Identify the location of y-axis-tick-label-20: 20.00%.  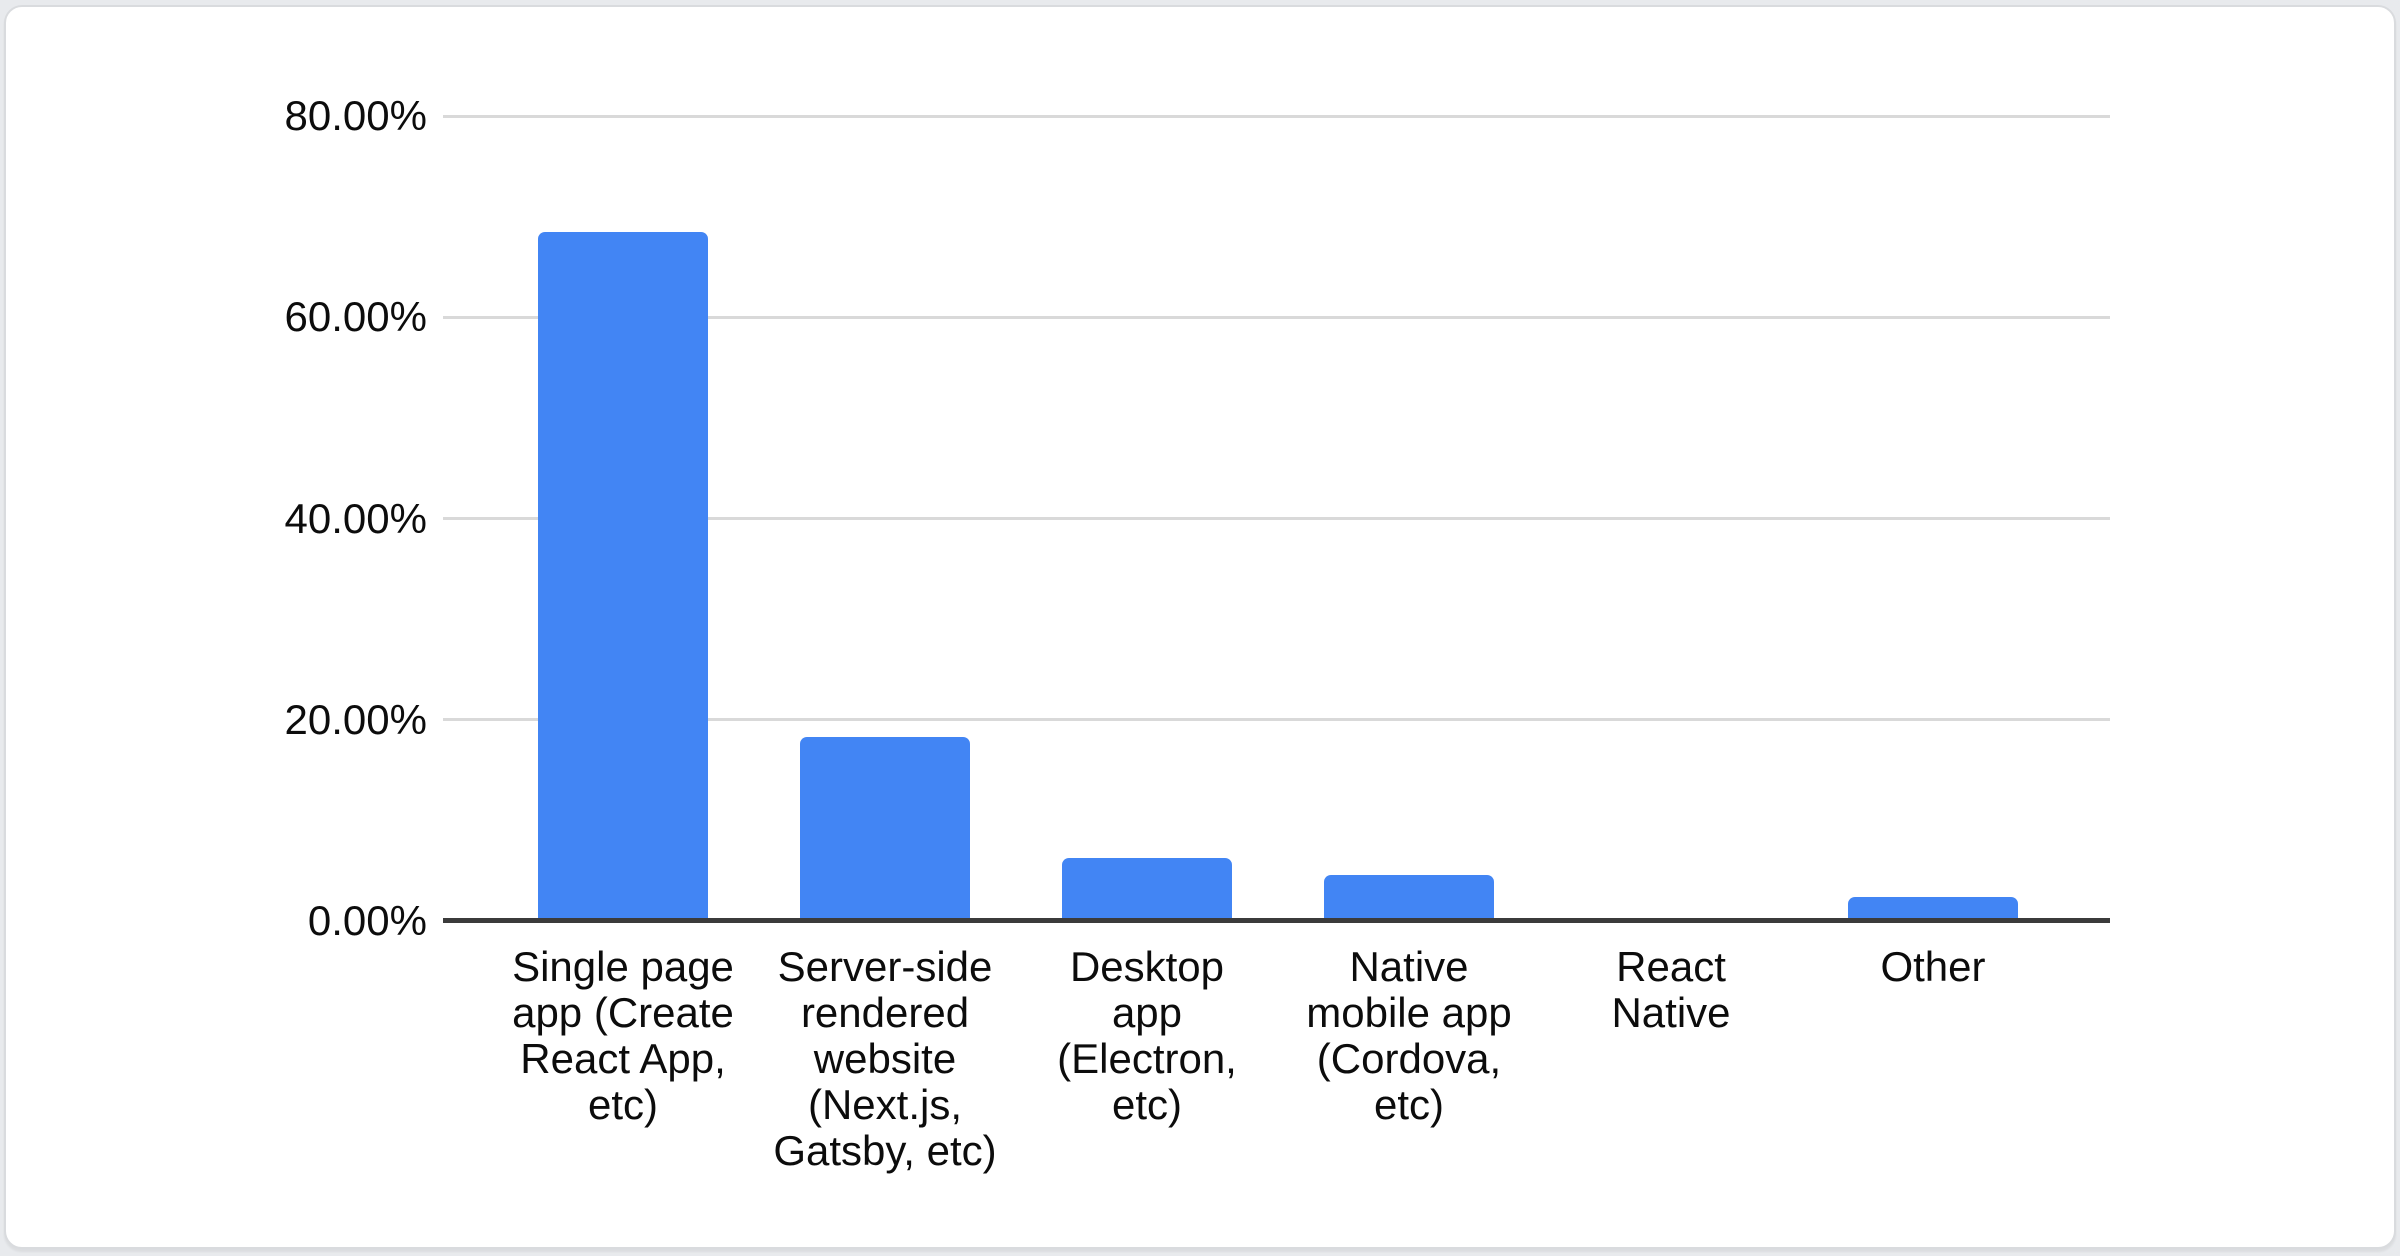
(355, 719).